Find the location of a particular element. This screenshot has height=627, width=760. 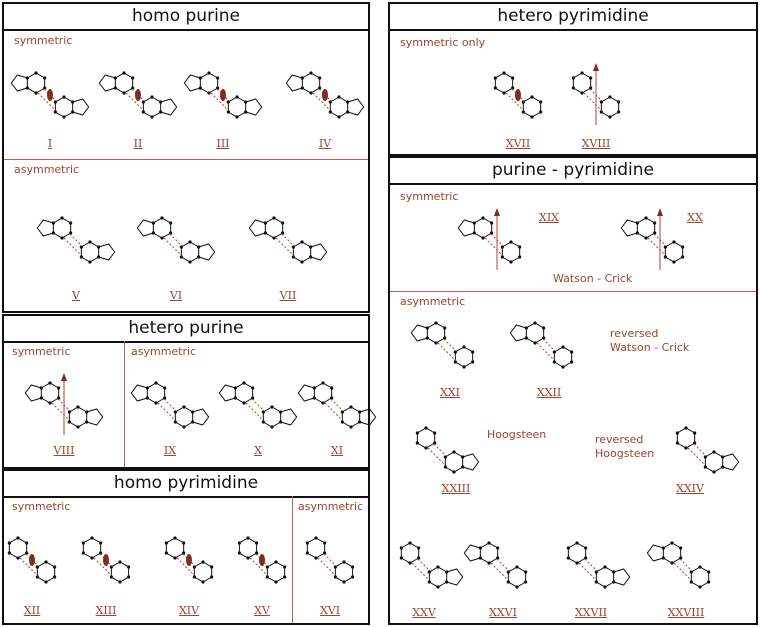

label-XV: XV is located at coordinates (262, 610).